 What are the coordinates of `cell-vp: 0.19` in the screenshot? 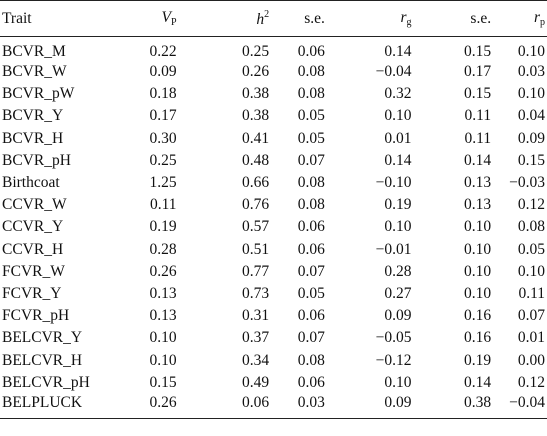 It's located at (163, 227).